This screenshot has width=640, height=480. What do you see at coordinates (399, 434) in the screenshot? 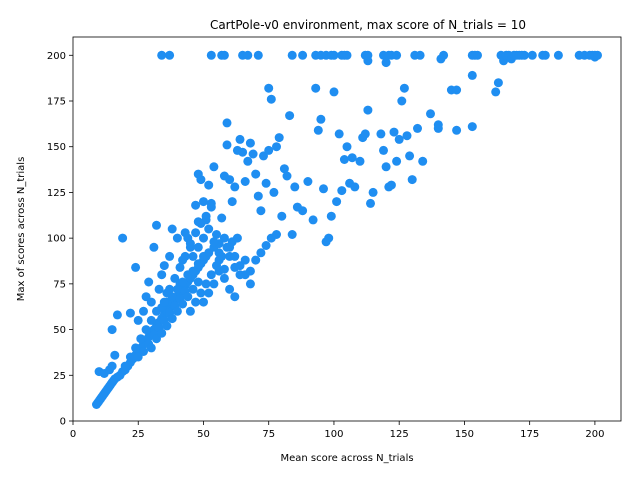
I see `x-tick-label: 125` at bounding box center [399, 434].